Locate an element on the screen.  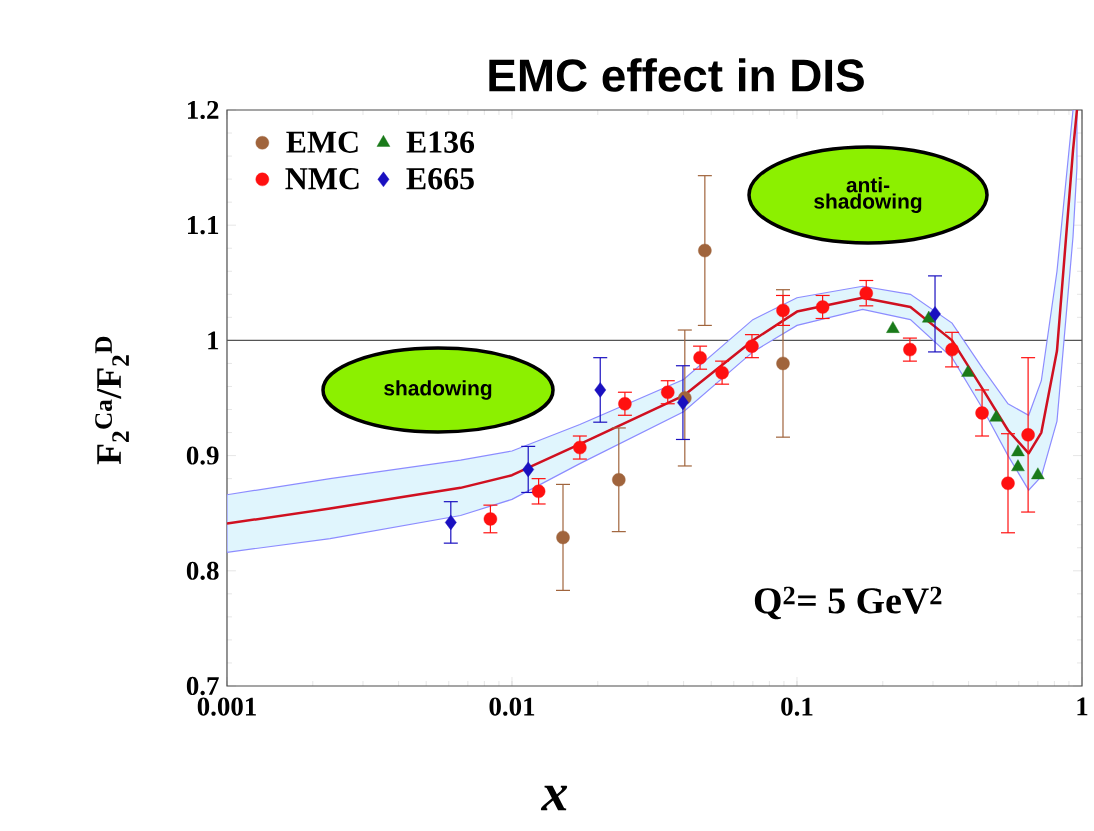
x-tick-label: 0.01 is located at coordinates (512, 706).